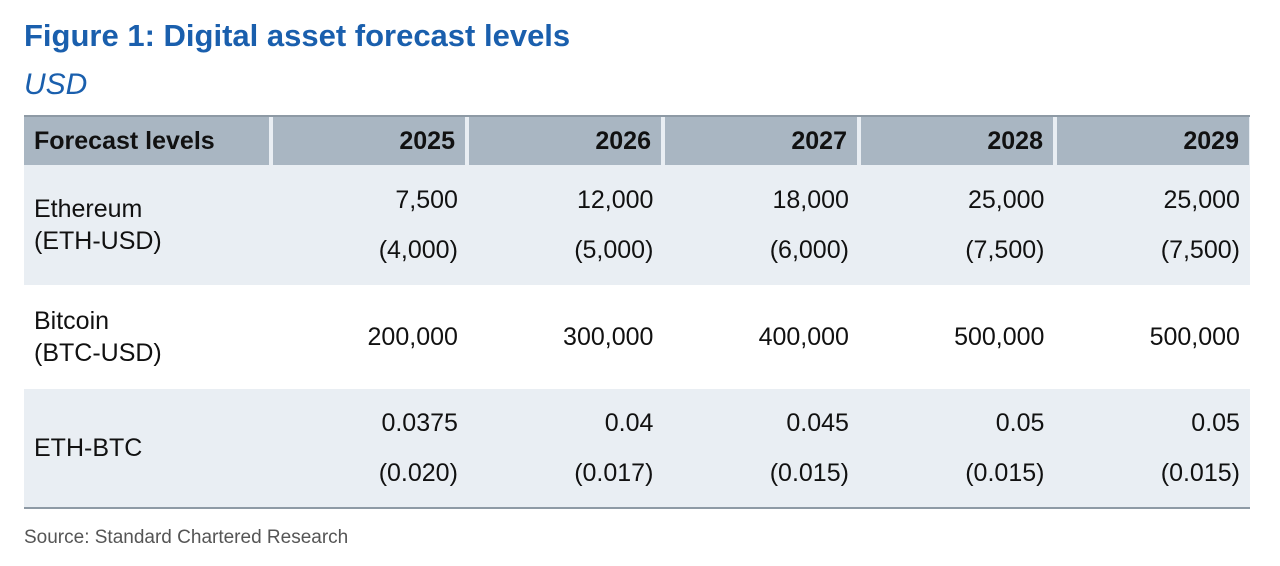 The height and width of the screenshot is (566, 1280). Describe the element at coordinates (146, 141) in the screenshot. I see `column-header: Forecast levels` at that location.